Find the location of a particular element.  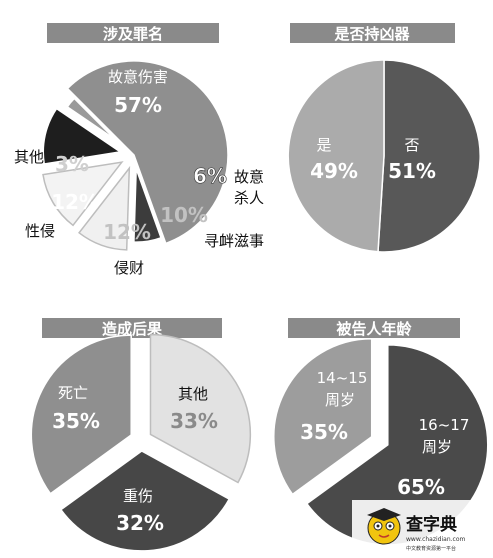

chart-3-header: 造成后果 is located at coordinates (132, 328).